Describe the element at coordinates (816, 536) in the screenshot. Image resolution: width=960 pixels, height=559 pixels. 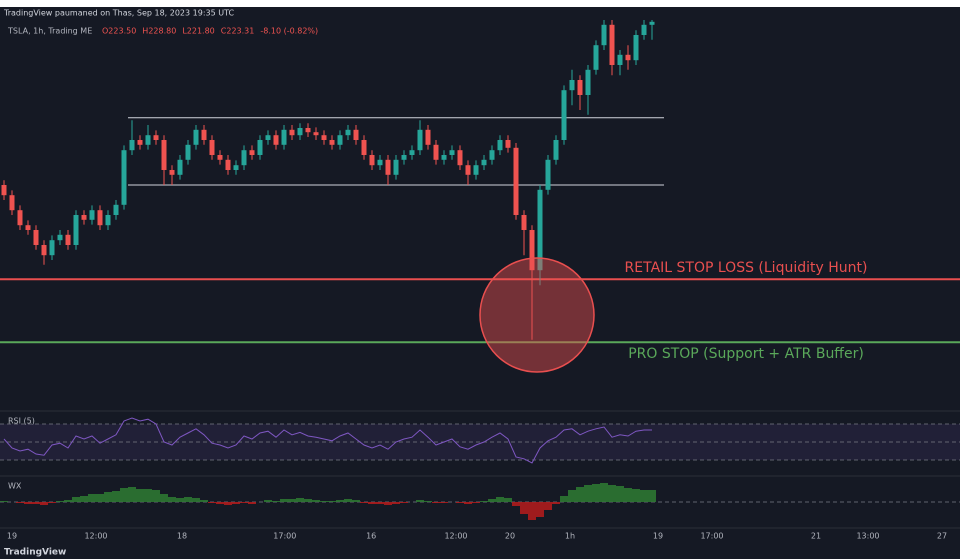
I see `x-tick-label: 21` at that location.